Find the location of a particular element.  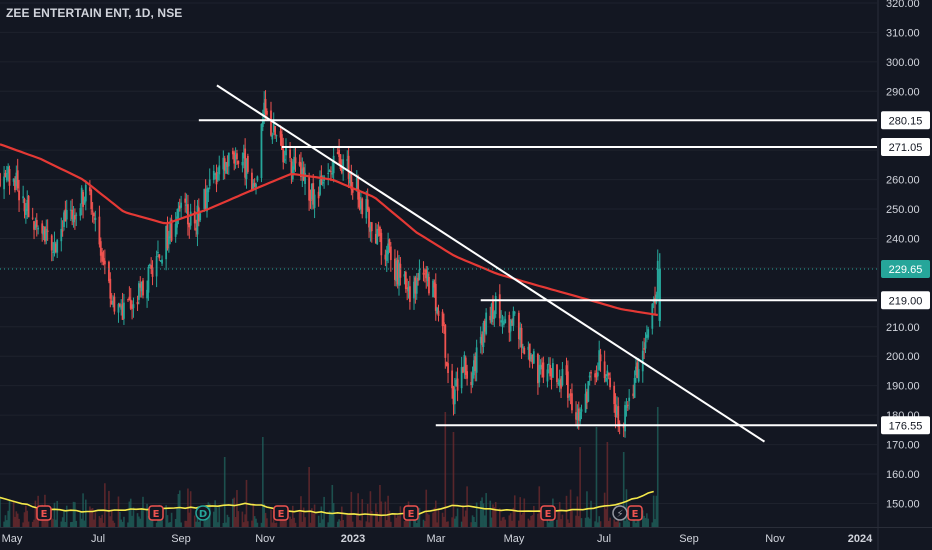

x-tick-label: Sep is located at coordinates (689, 539).